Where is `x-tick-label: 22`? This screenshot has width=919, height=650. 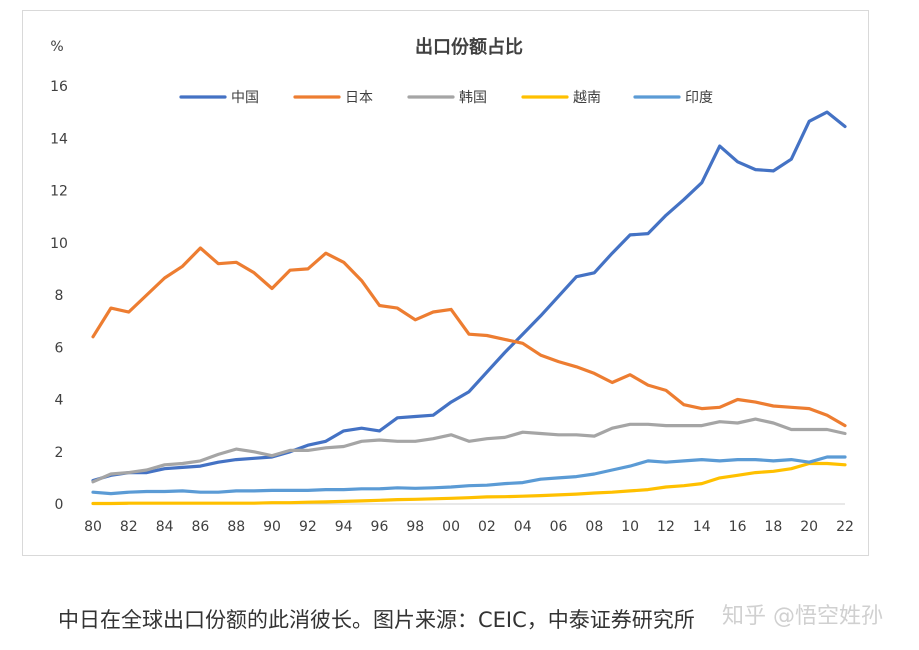 x-tick-label: 22 is located at coordinates (845, 527).